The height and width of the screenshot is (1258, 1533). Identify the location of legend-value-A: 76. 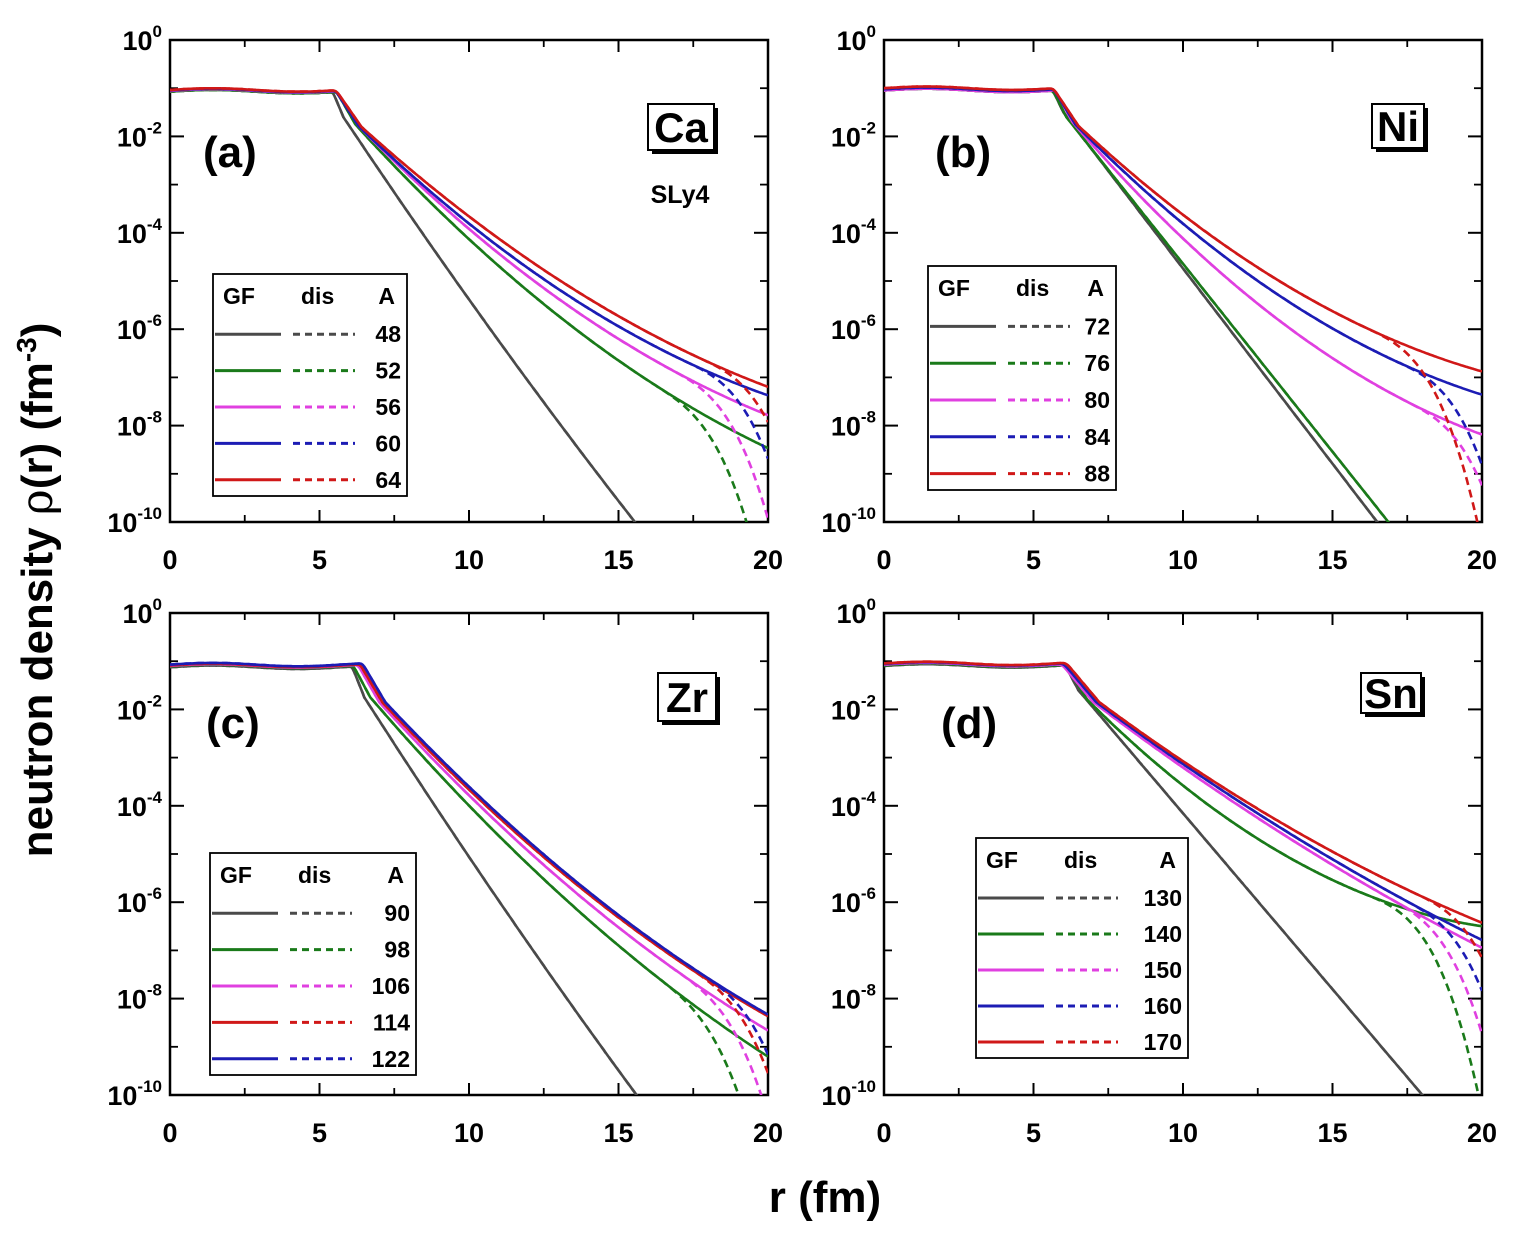
(1097, 363).